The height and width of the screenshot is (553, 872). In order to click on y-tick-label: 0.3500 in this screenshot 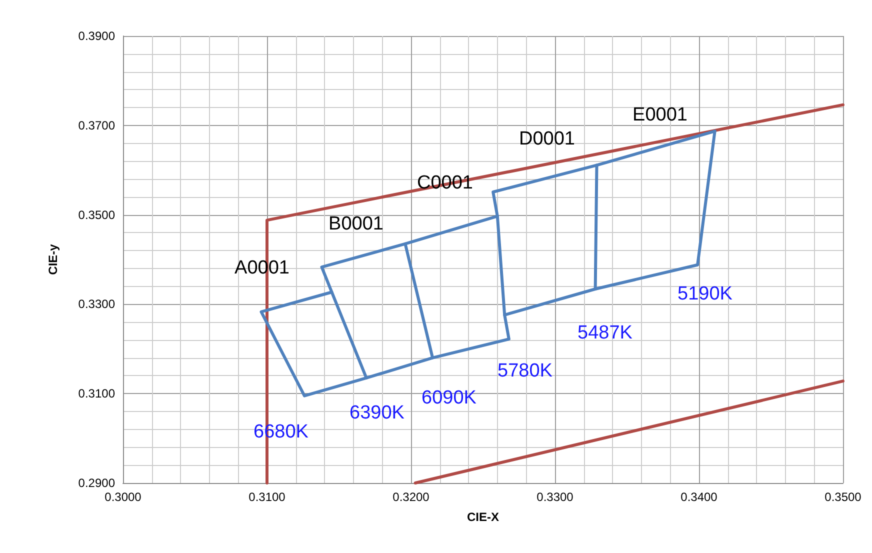, I will do `click(97, 215)`.